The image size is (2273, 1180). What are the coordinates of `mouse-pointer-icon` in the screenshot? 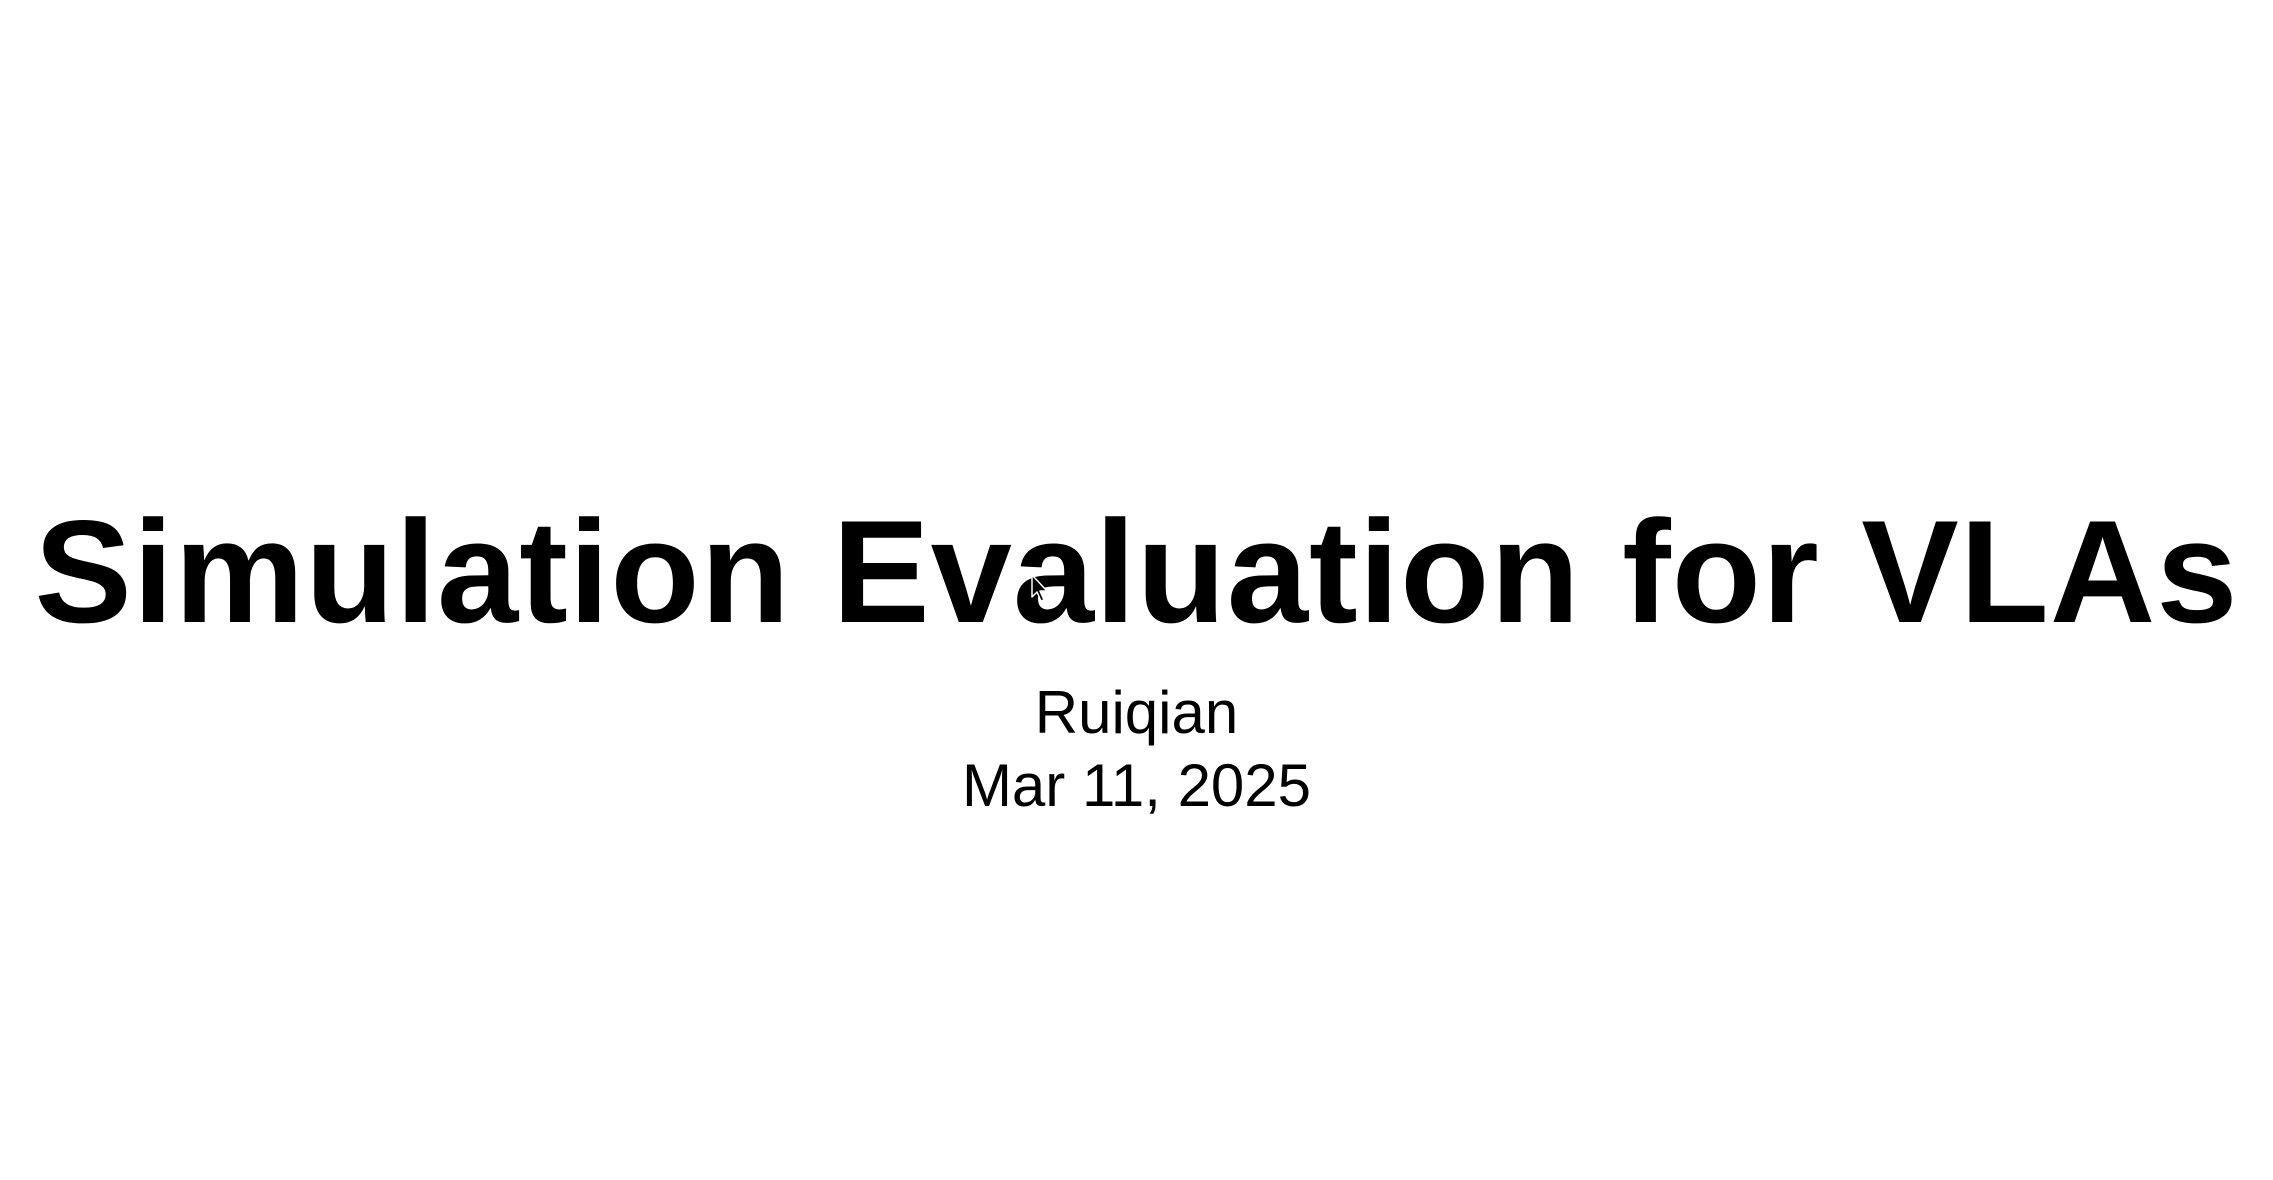 It's located at (1039, 588).